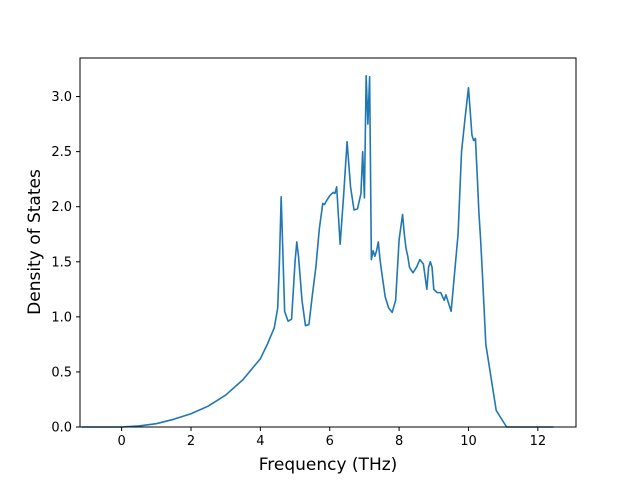  What do you see at coordinates (538, 441) in the screenshot?
I see `x-tick-label: 12` at bounding box center [538, 441].